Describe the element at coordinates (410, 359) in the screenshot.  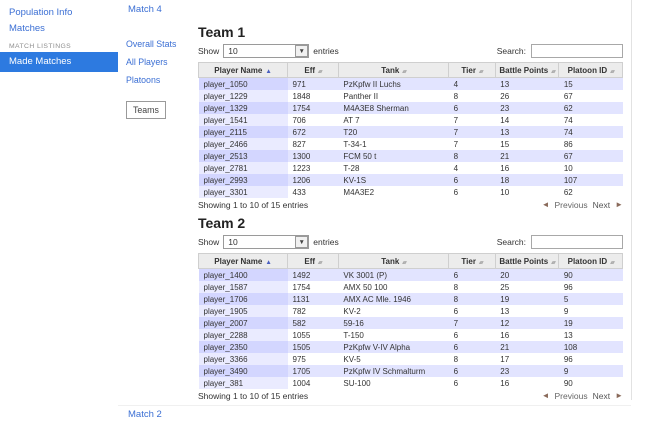
I see `table-row: player_3366 975 KV-5 8 17 96` at that location.